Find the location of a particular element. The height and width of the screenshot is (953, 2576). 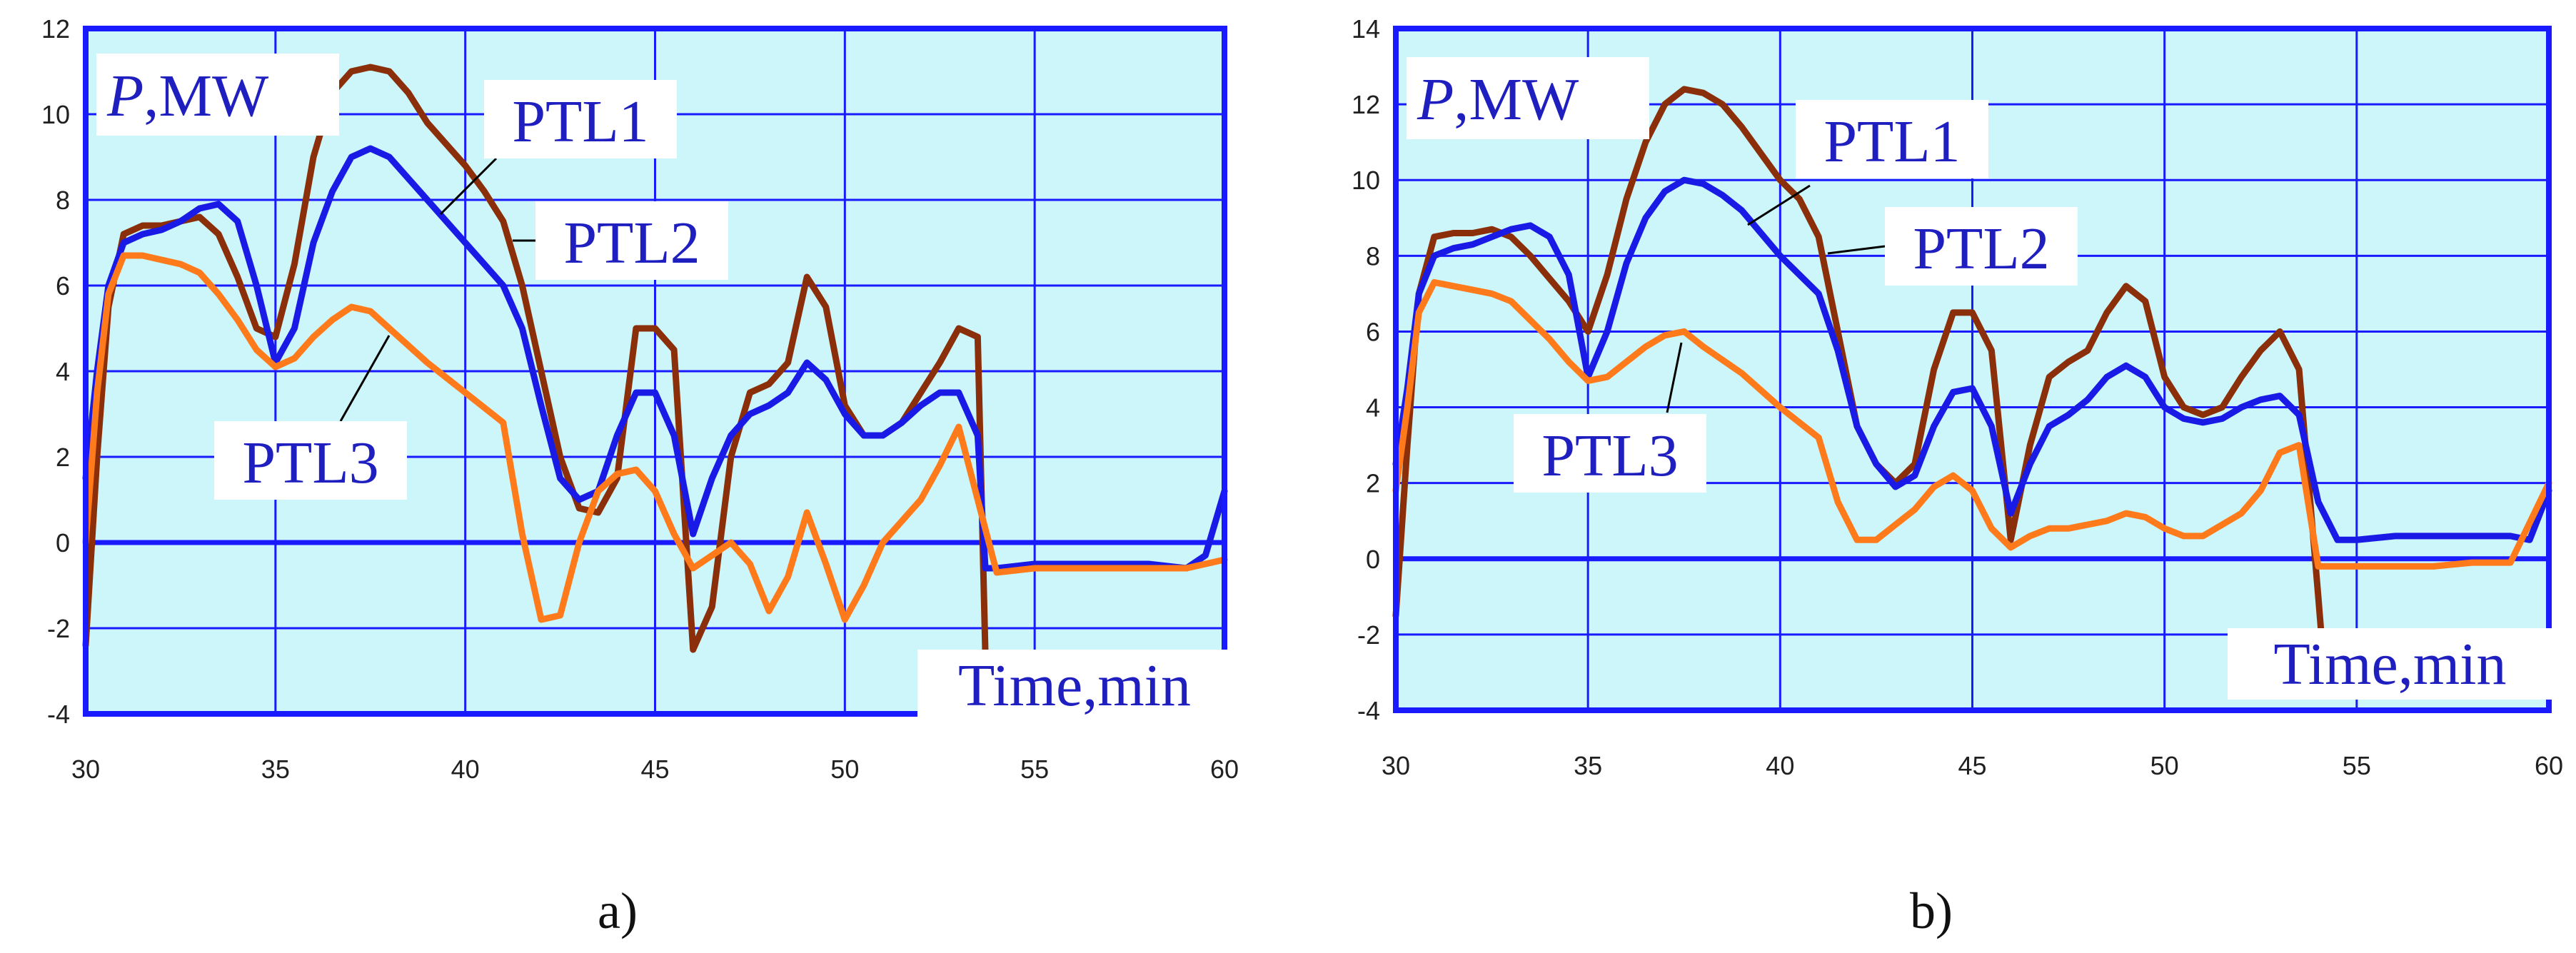

panel-caption: b) is located at coordinates (1932, 910).